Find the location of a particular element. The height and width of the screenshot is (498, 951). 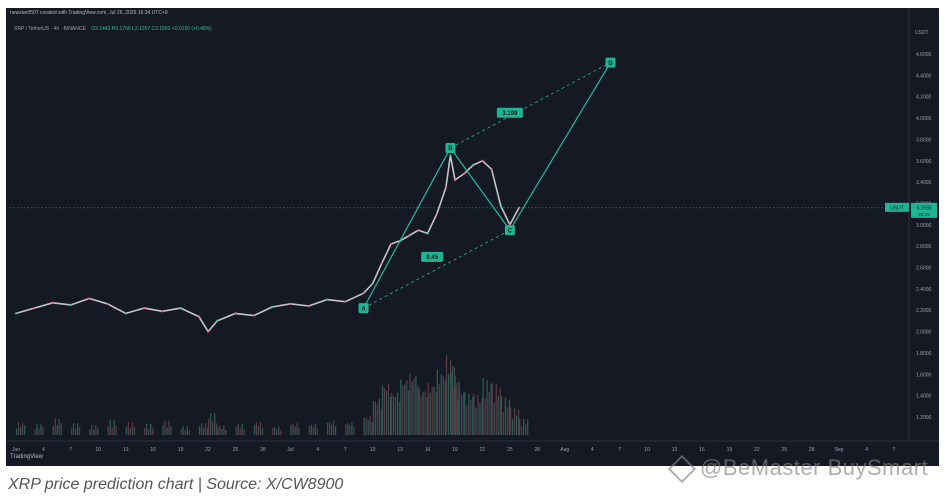

x-tick-label: Jun is located at coordinates (16, 450).